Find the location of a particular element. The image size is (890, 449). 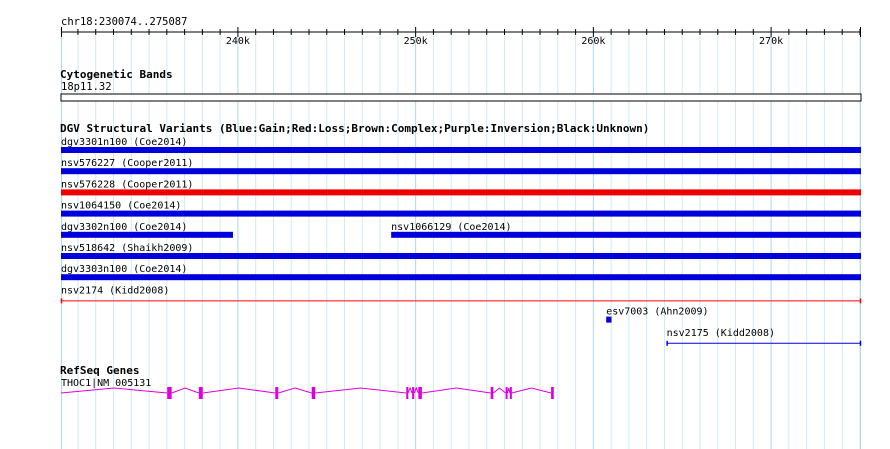

ruler: chr18:230074..275087 240k 250k 260k 270k is located at coordinates (461, 31).